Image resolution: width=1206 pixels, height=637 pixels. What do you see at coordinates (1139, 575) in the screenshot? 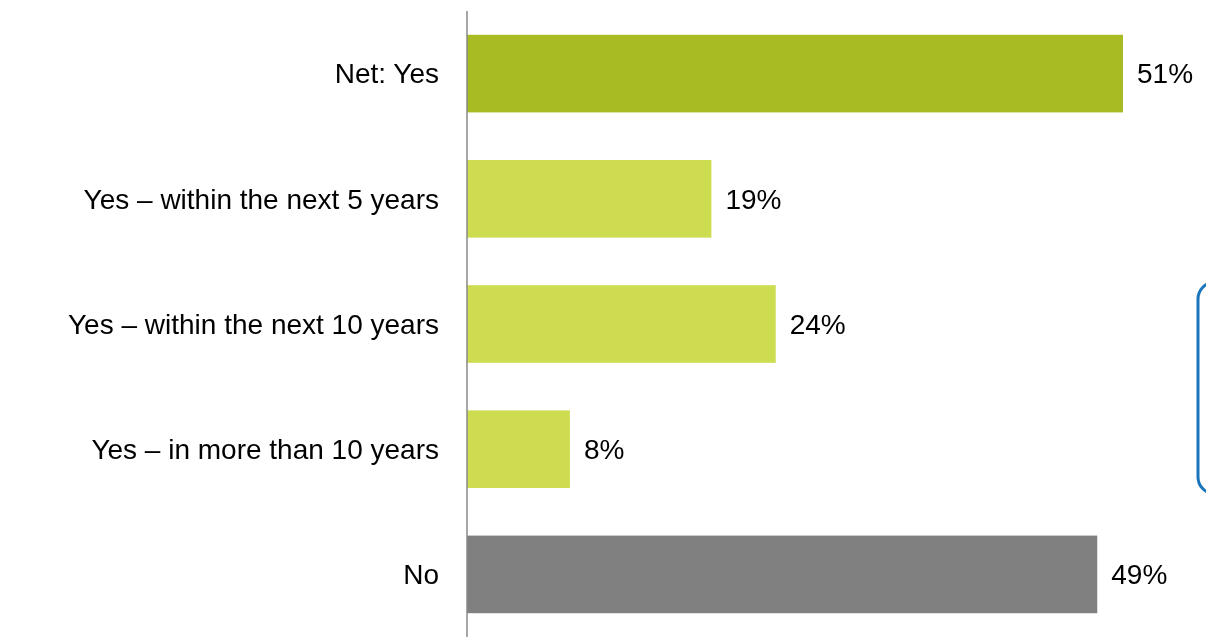
I see `data-label: 49%` at bounding box center [1139, 575].